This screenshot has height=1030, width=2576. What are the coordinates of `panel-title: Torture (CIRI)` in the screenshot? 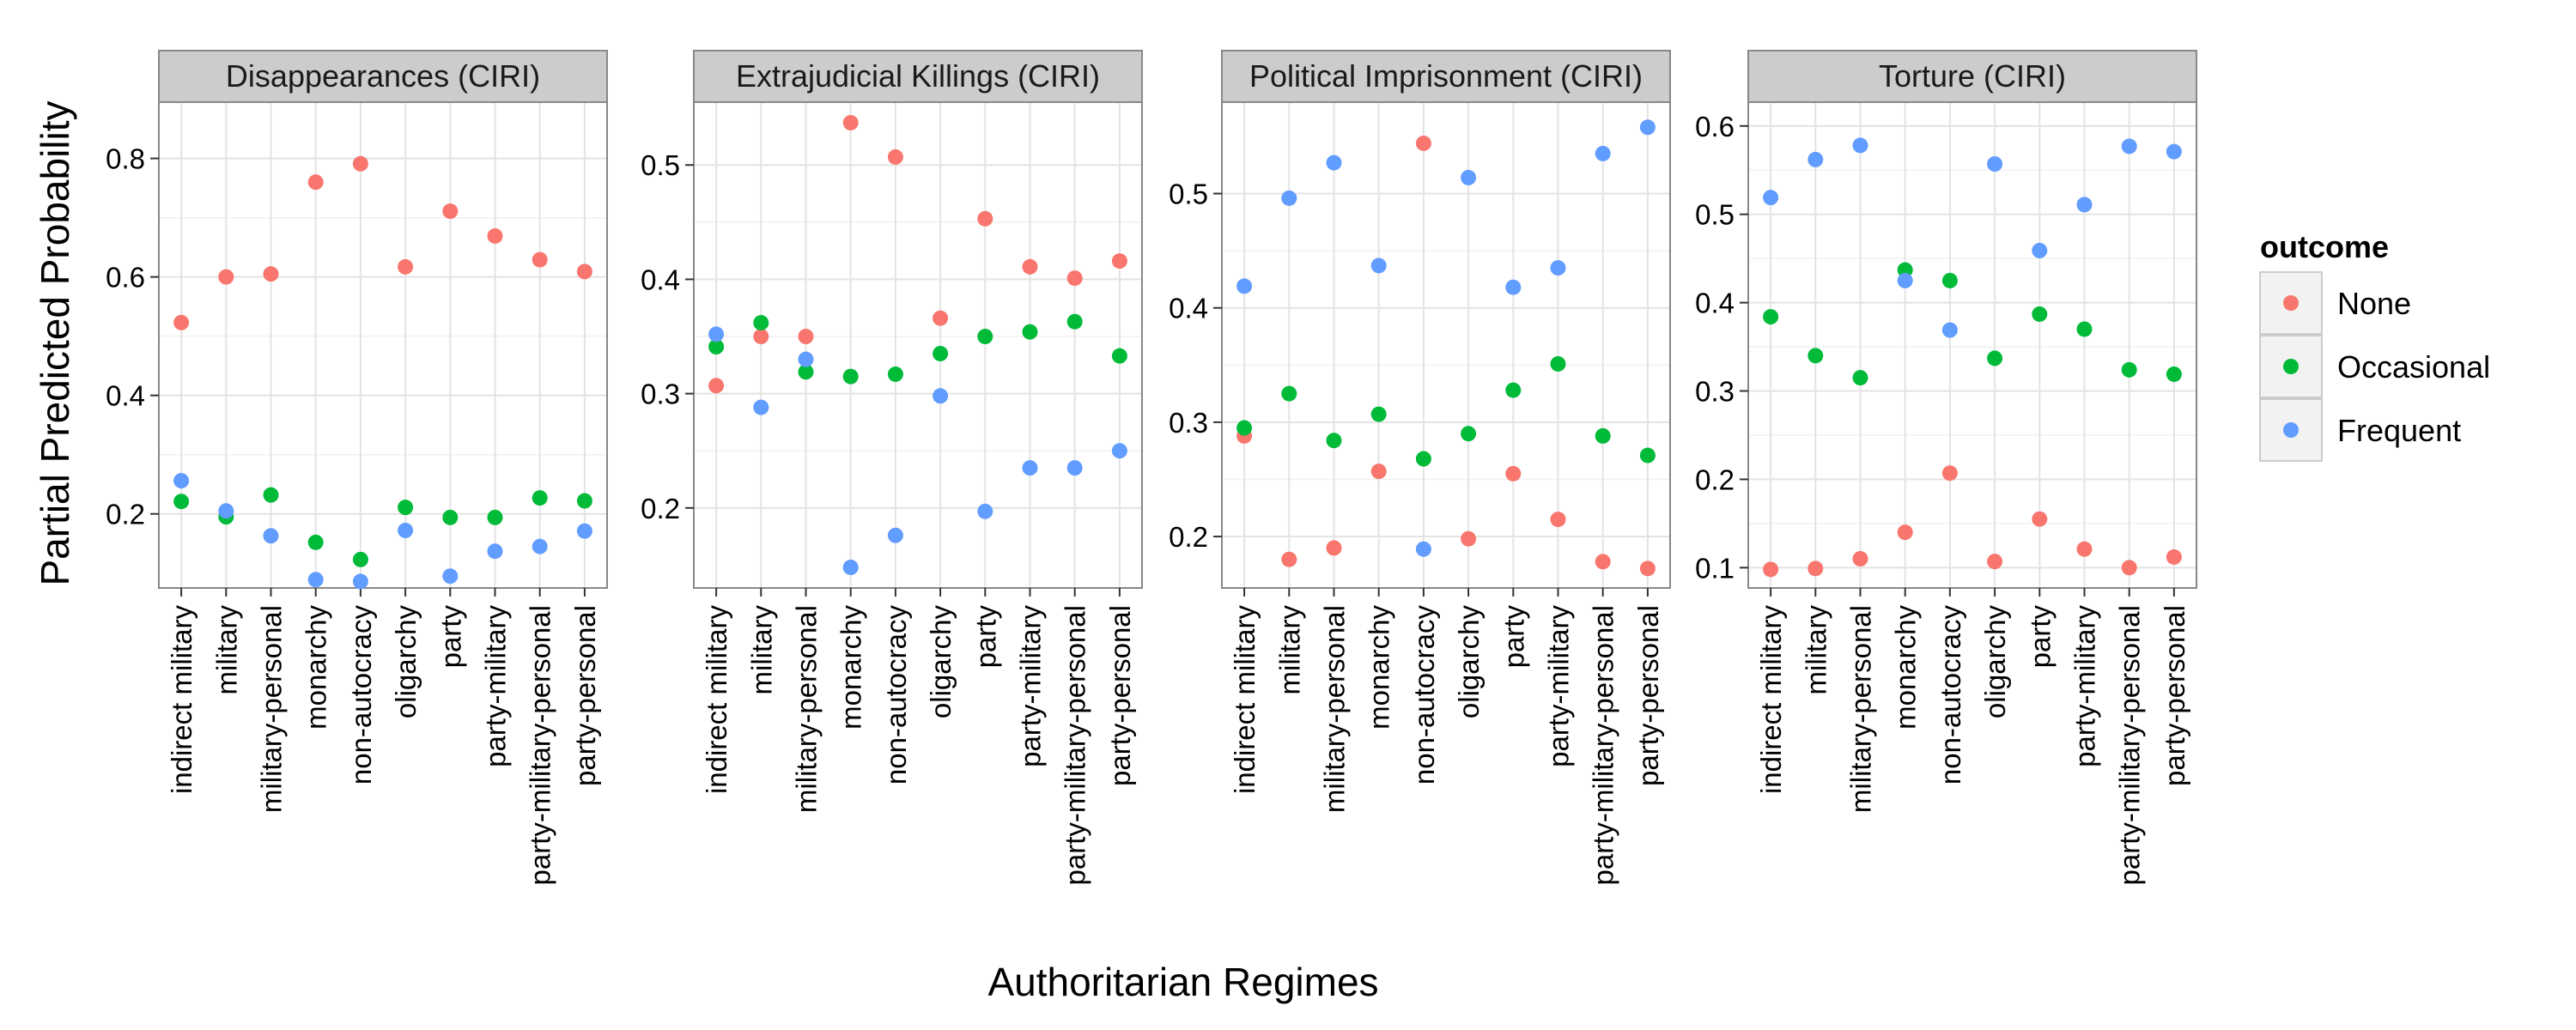 It's located at (1973, 76).